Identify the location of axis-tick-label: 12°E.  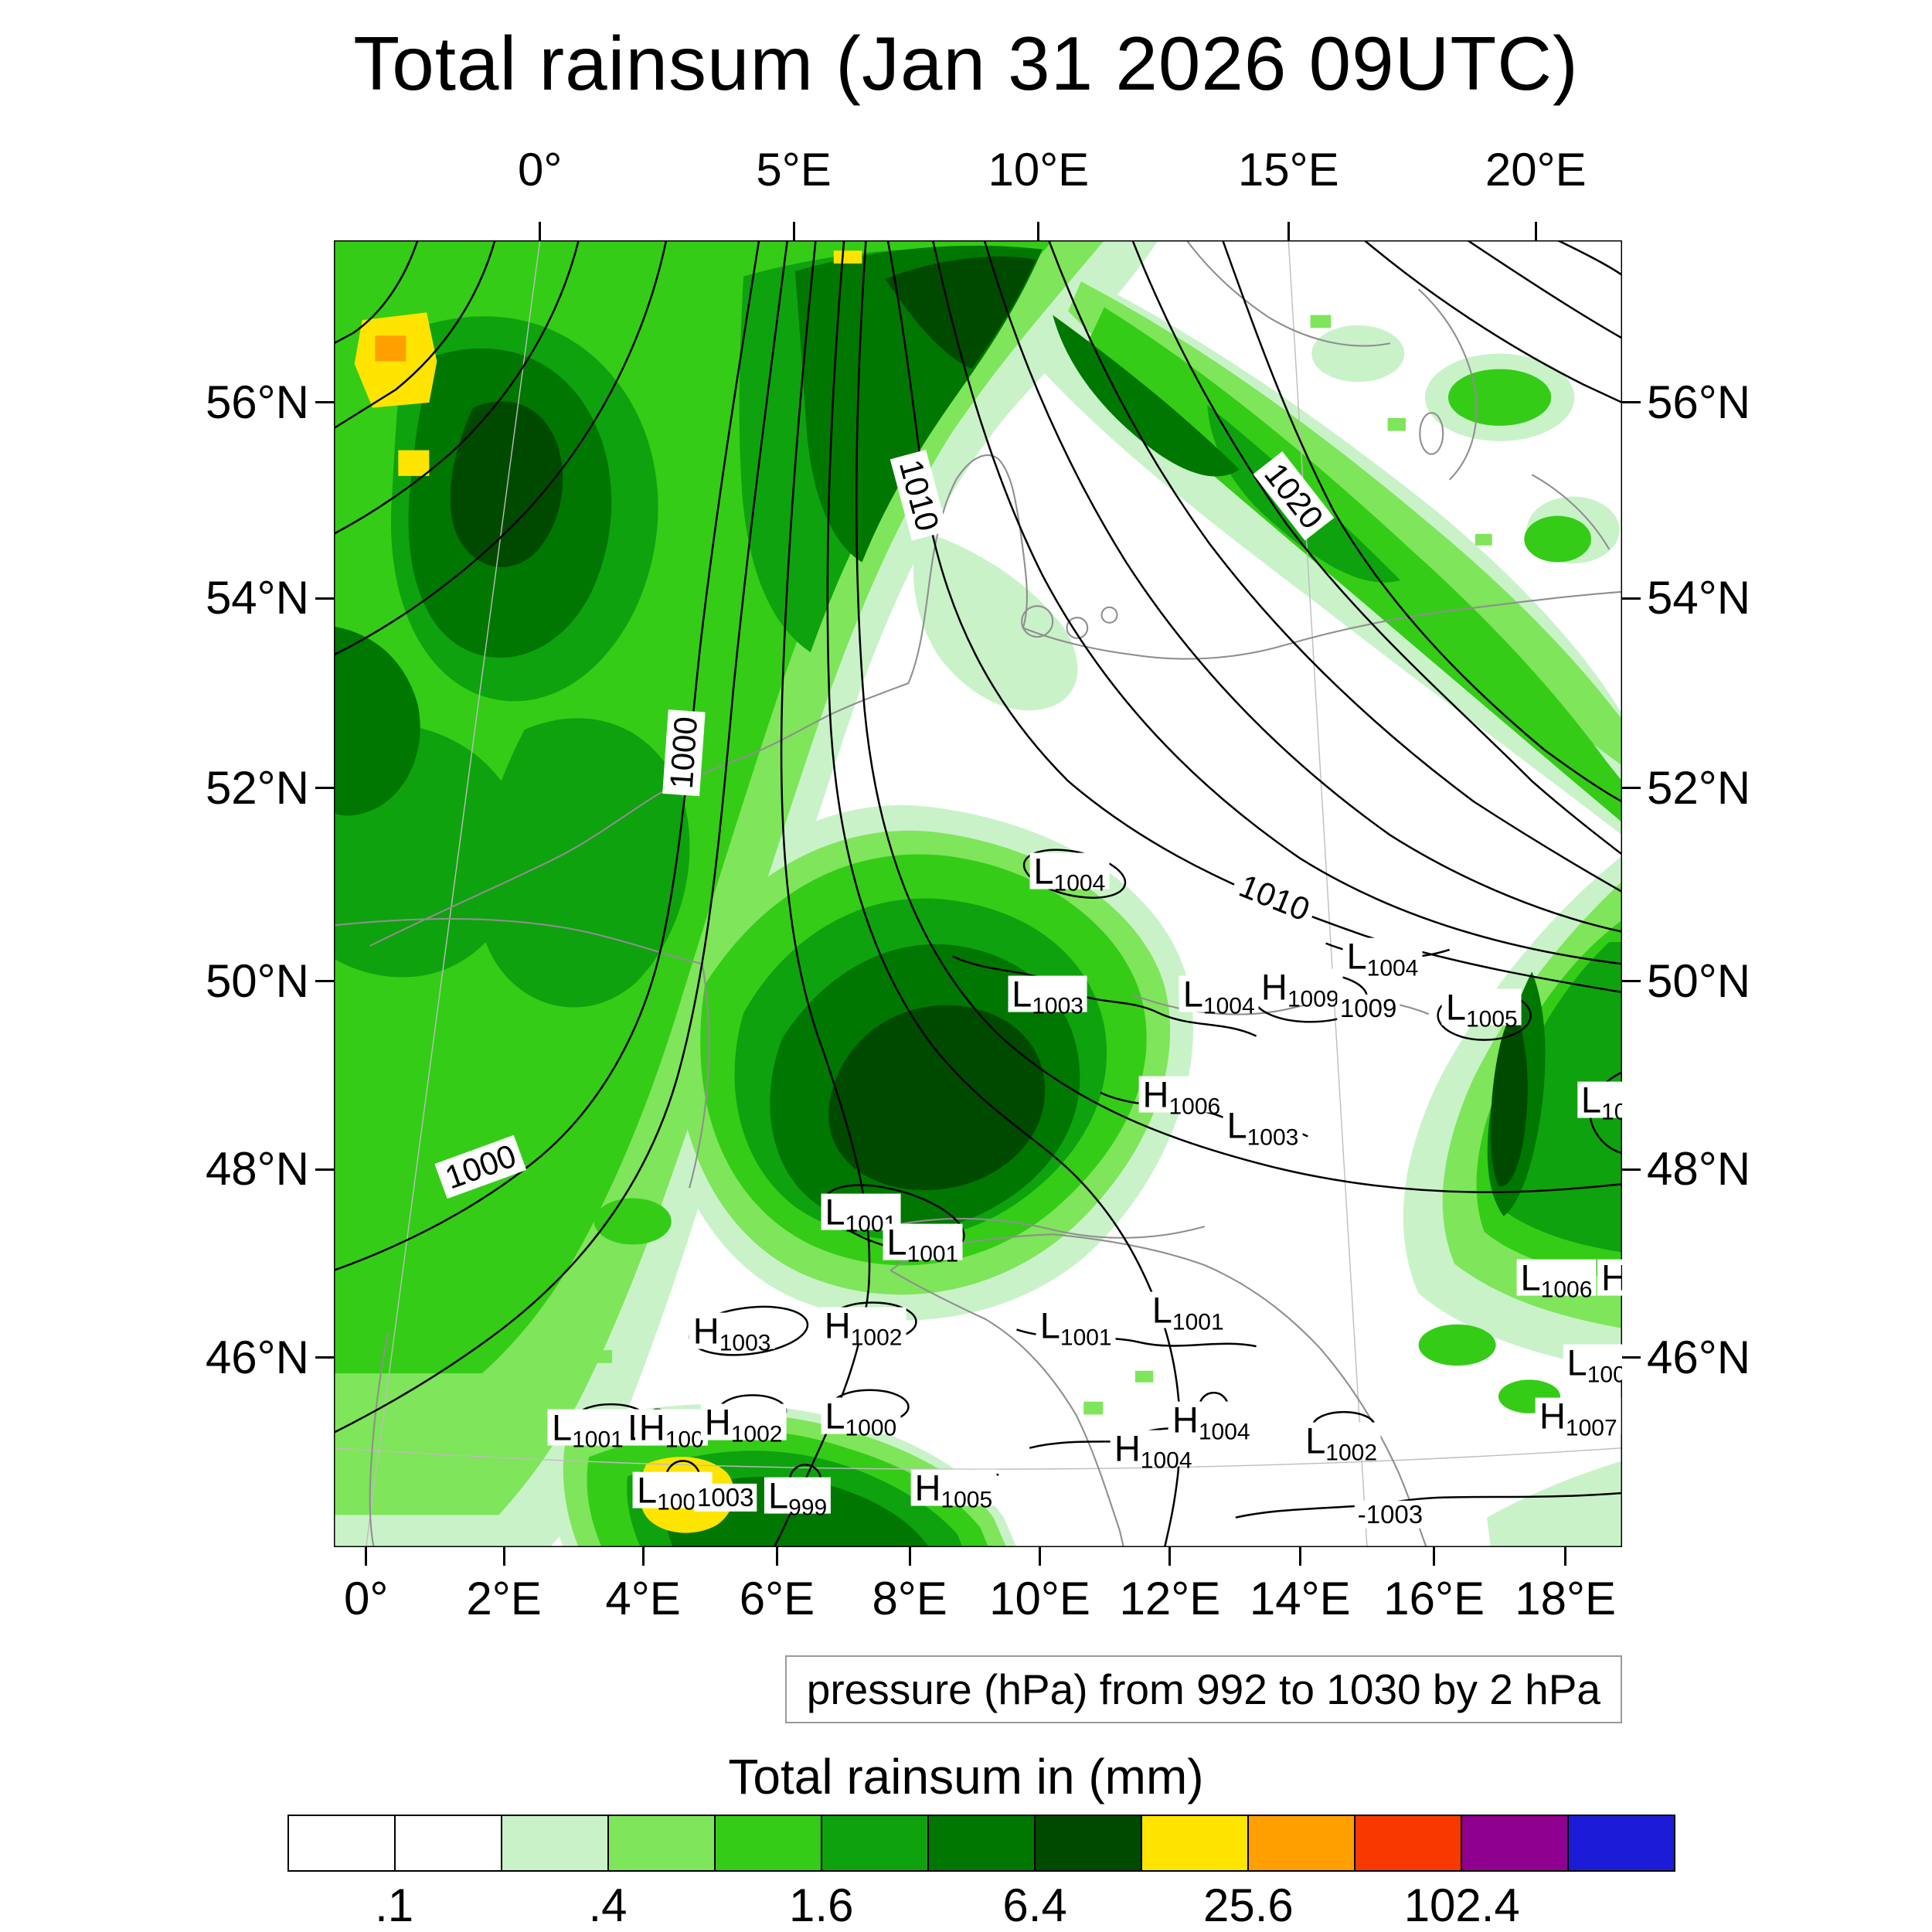
(1170, 1599).